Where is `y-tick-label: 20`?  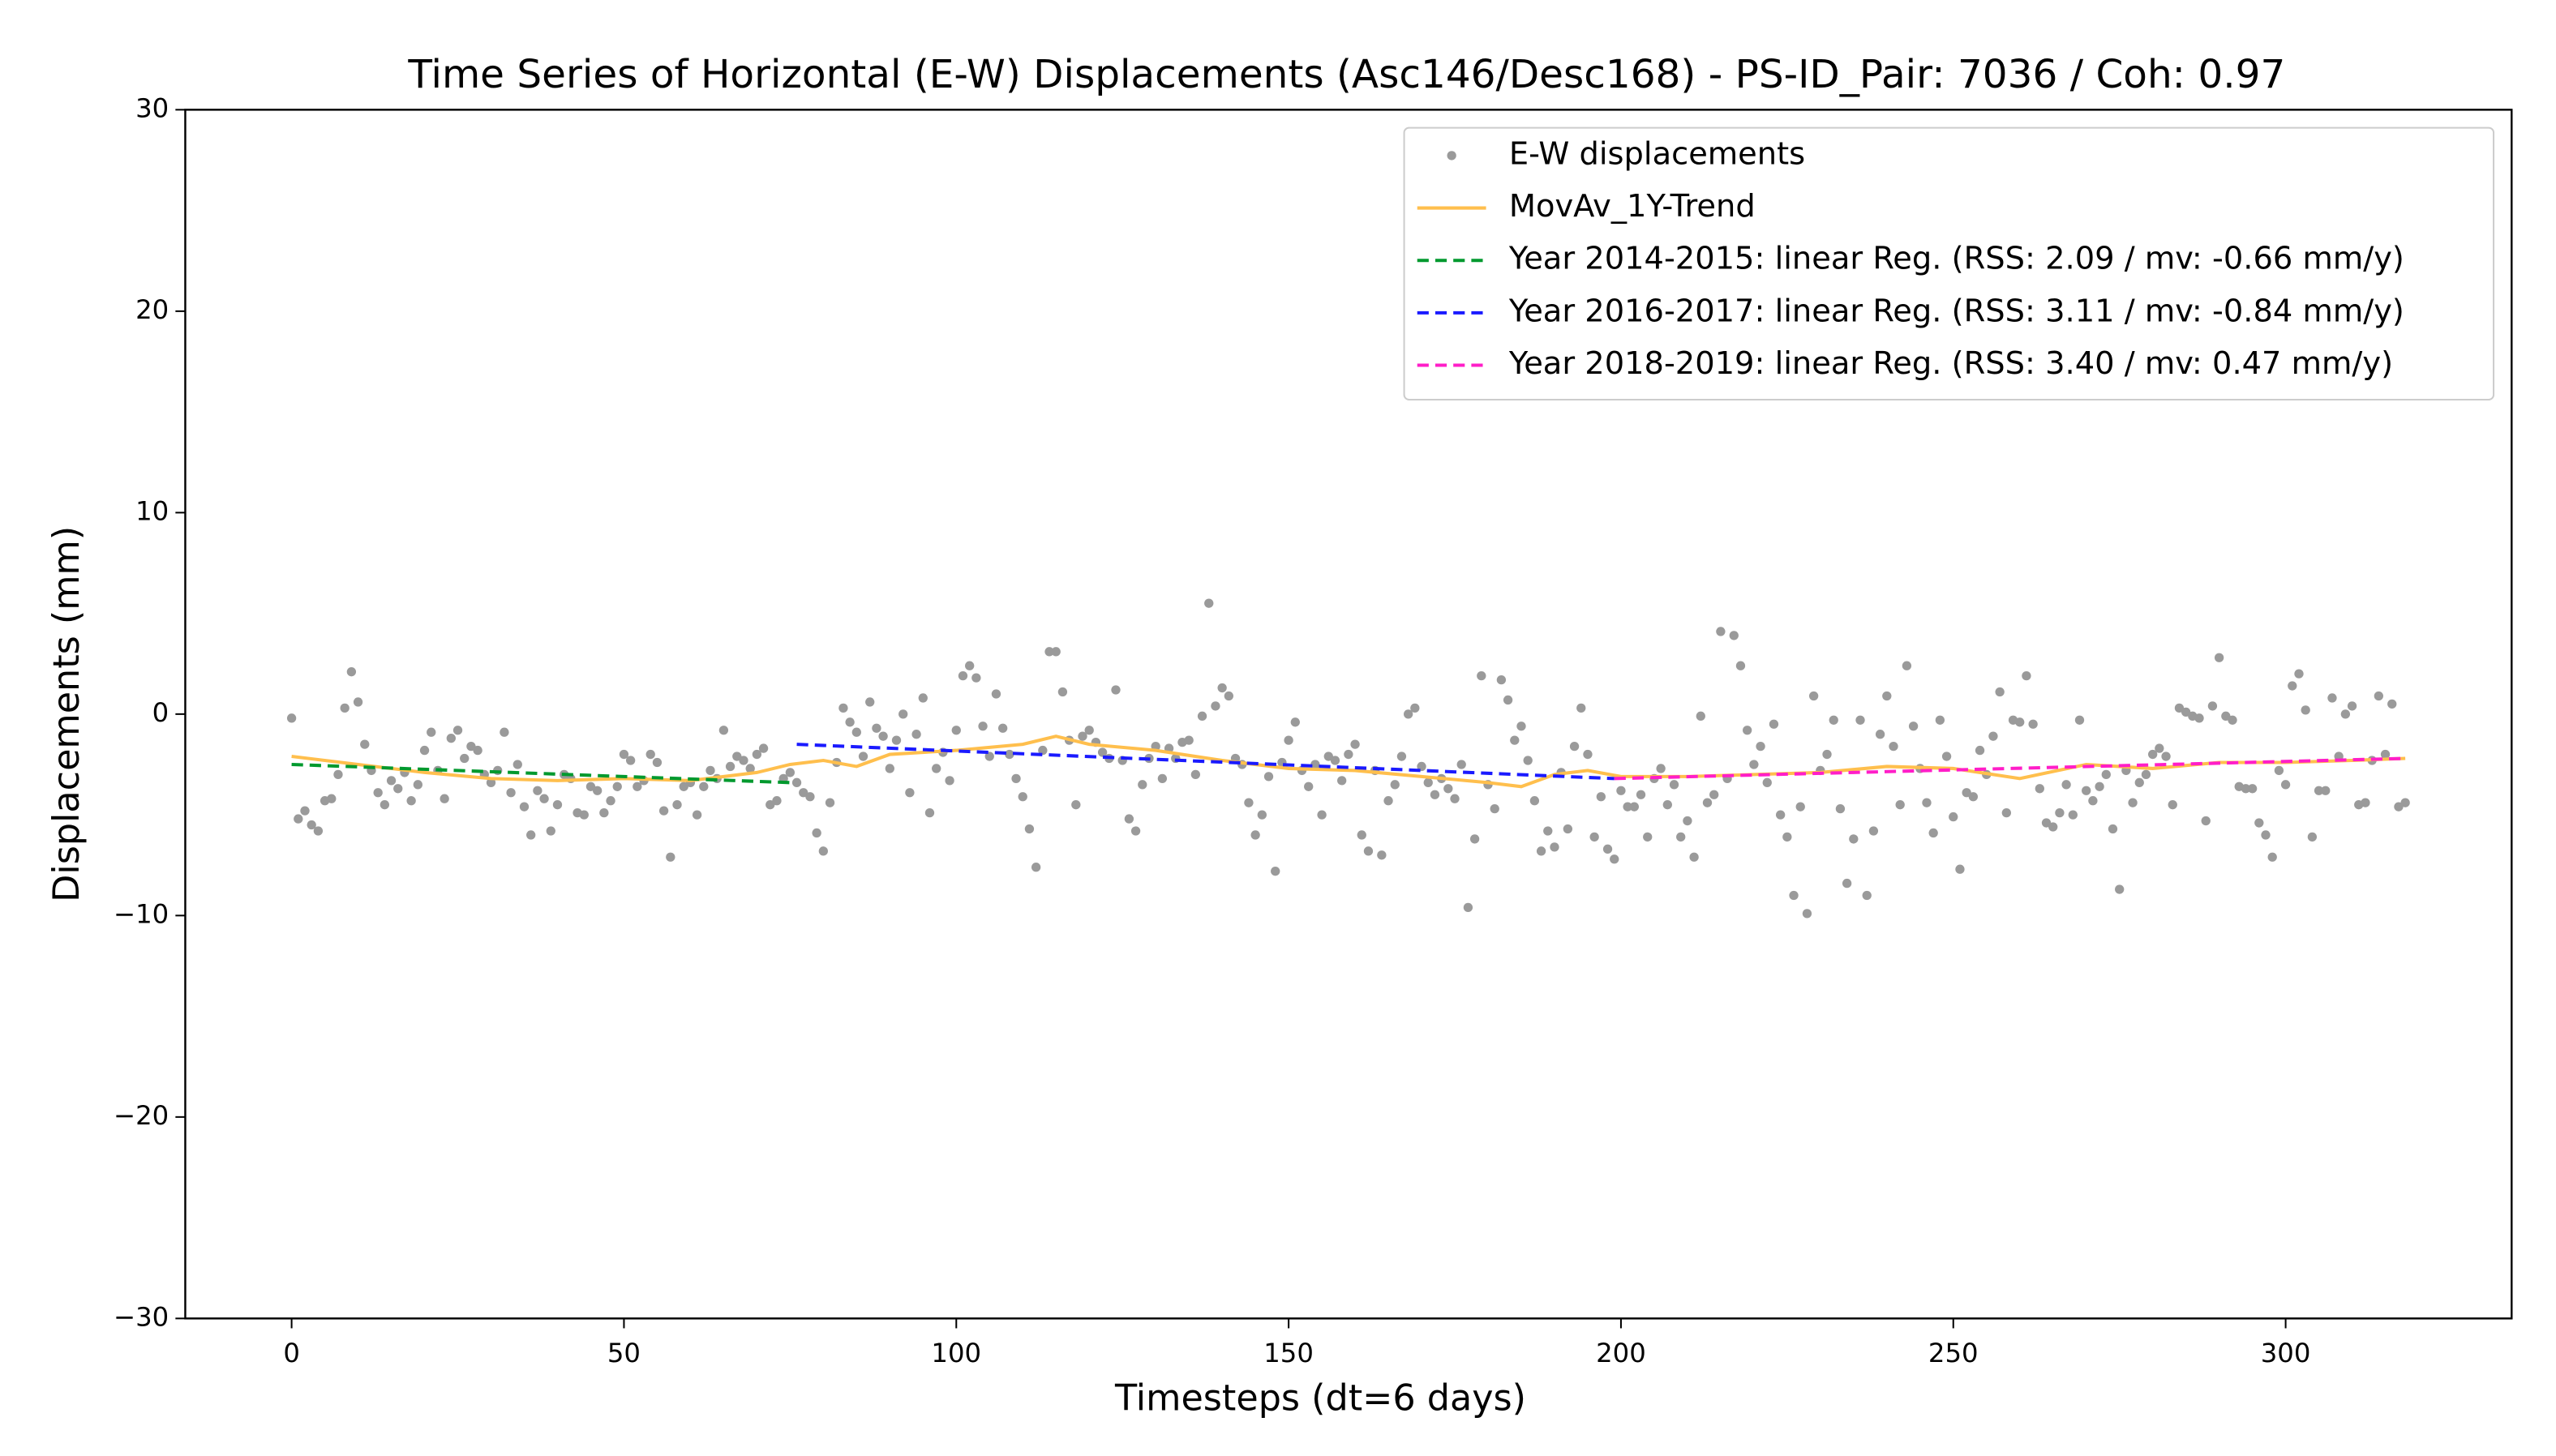 y-tick-label: 20 is located at coordinates (152, 309).